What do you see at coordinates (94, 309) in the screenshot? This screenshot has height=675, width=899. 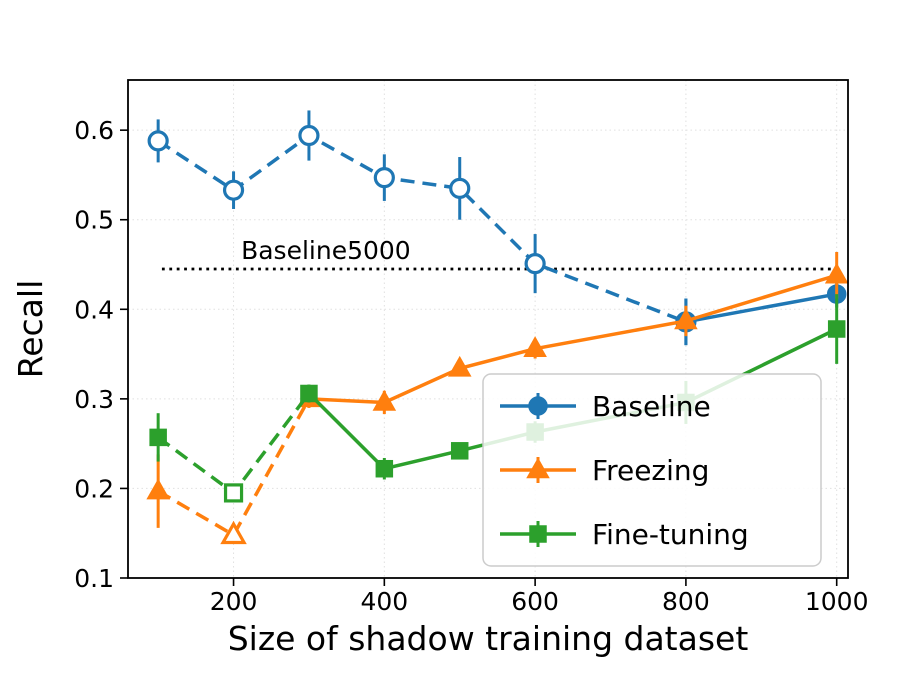 I see `y-tick-label: 0.4` at bounding box center [94, 309].